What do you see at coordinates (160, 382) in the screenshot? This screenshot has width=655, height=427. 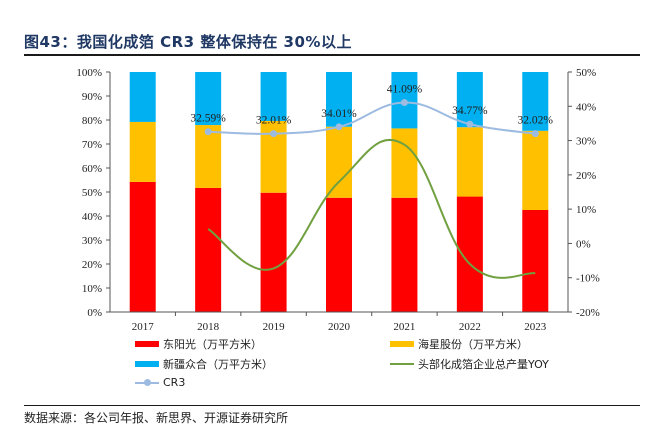 I see `legend-item-cr3: CR3` at bounding box center [160, 382].